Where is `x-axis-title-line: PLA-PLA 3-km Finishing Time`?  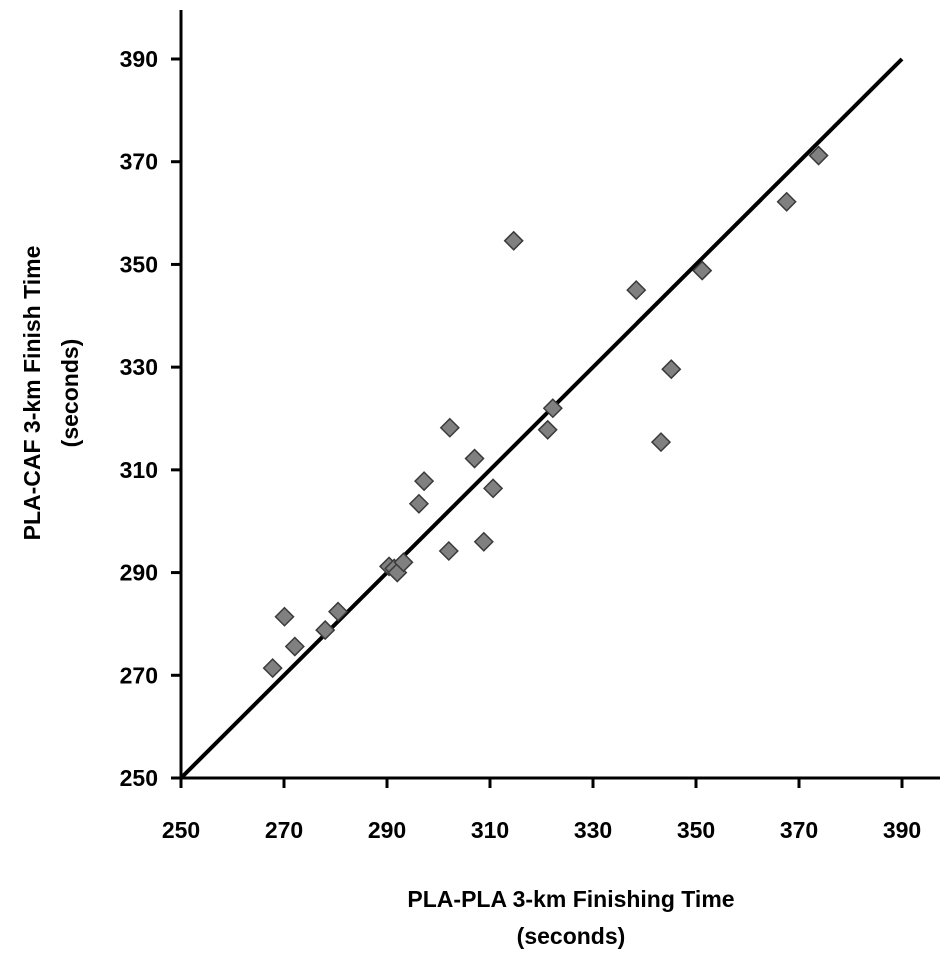 x-axis-title-line: PLA-PLA 3-km Finishing Time is located at coordinates (570, 899).